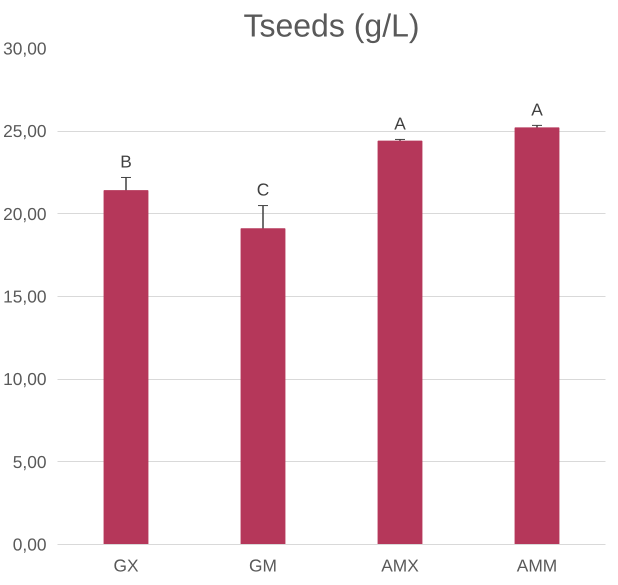 The image size is (618, 585). I want to click on y-tick-label: 30,00, so click(25, 48).